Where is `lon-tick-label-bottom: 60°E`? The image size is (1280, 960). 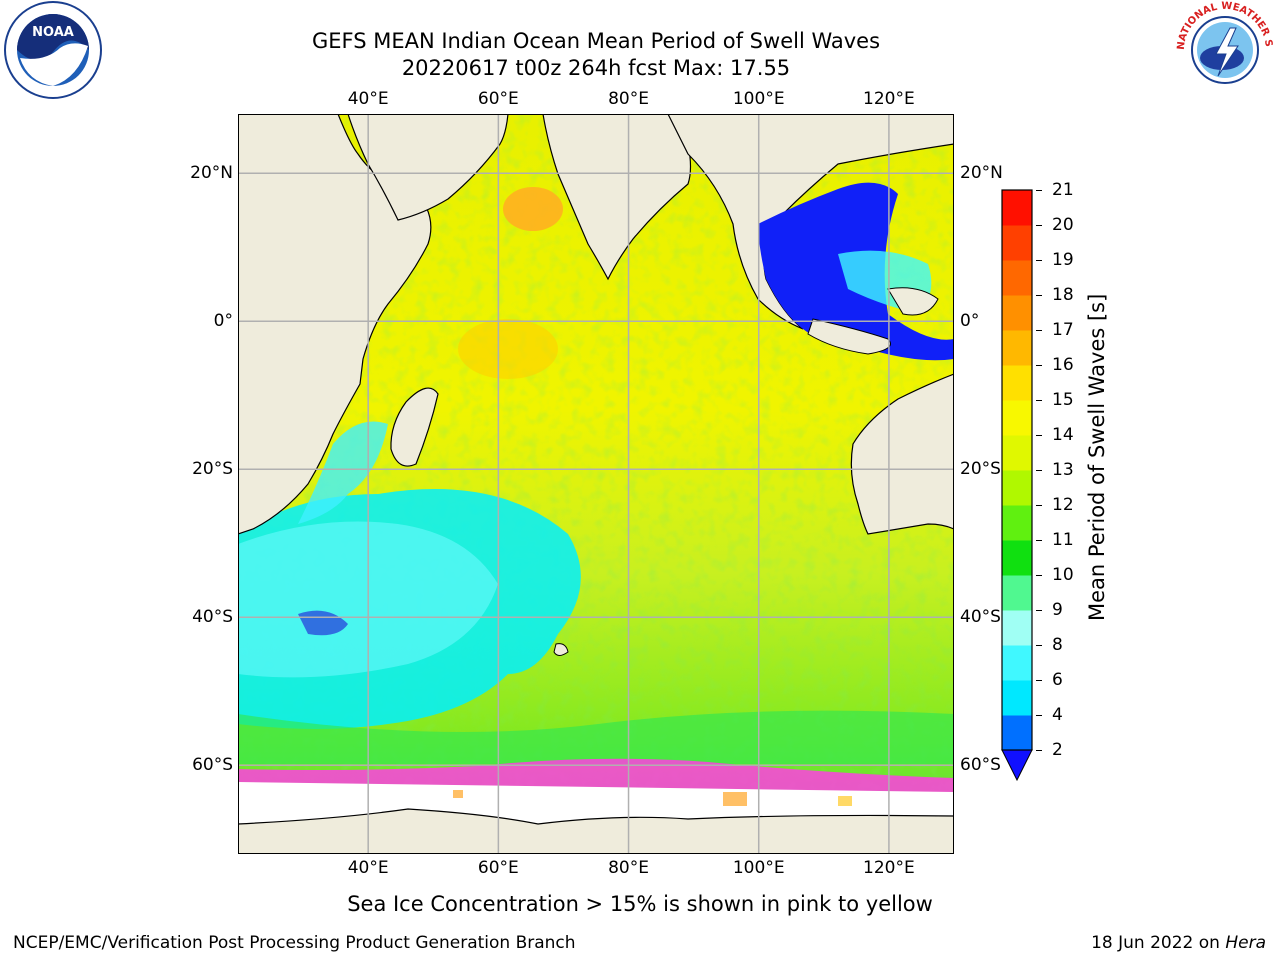 lon-tick-label-bottom: 60°E is located at coordinates (498, 868).